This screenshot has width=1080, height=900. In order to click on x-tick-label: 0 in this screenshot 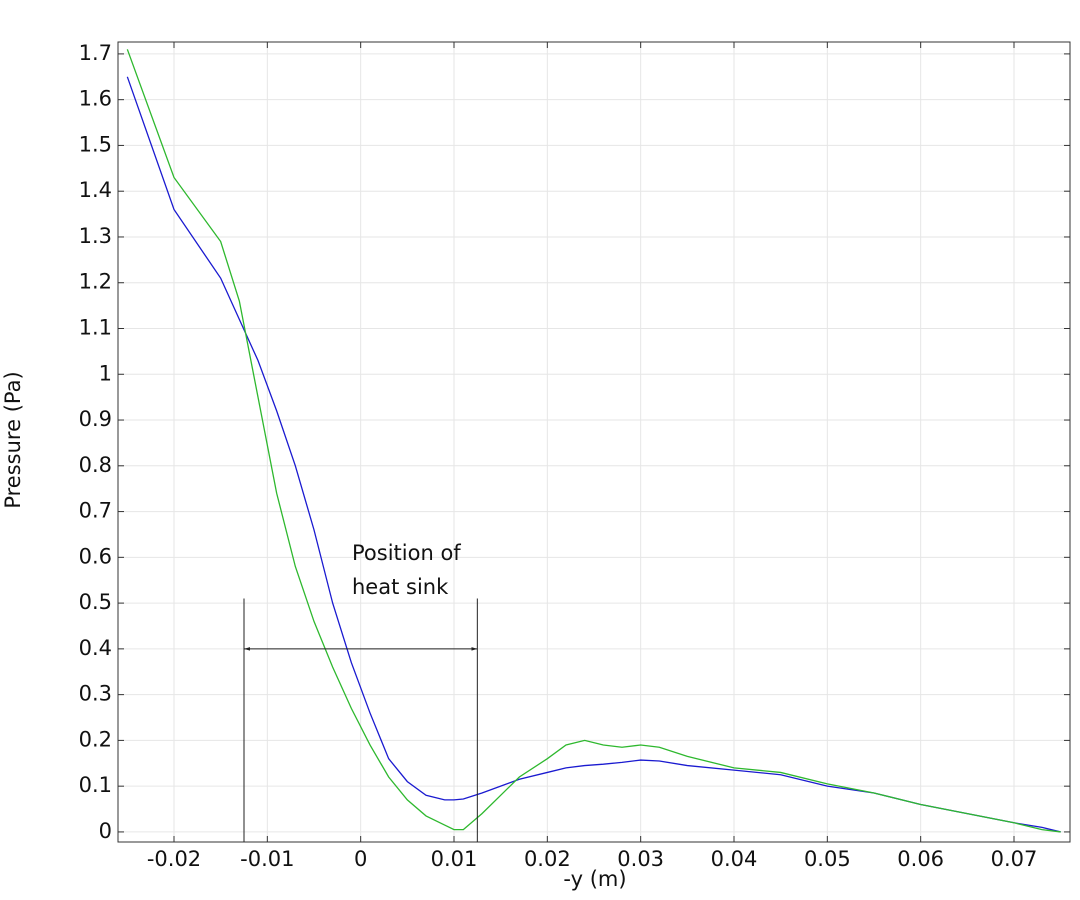, I will do `click(360, 859)`.